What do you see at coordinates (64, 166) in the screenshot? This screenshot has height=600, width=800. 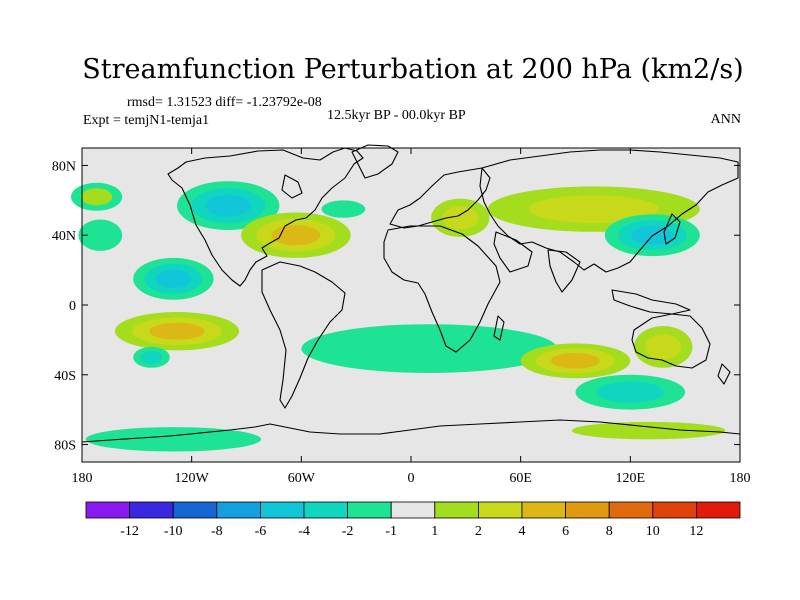 I see `y-tick-label: 80N` at bounding box center [64, 166].